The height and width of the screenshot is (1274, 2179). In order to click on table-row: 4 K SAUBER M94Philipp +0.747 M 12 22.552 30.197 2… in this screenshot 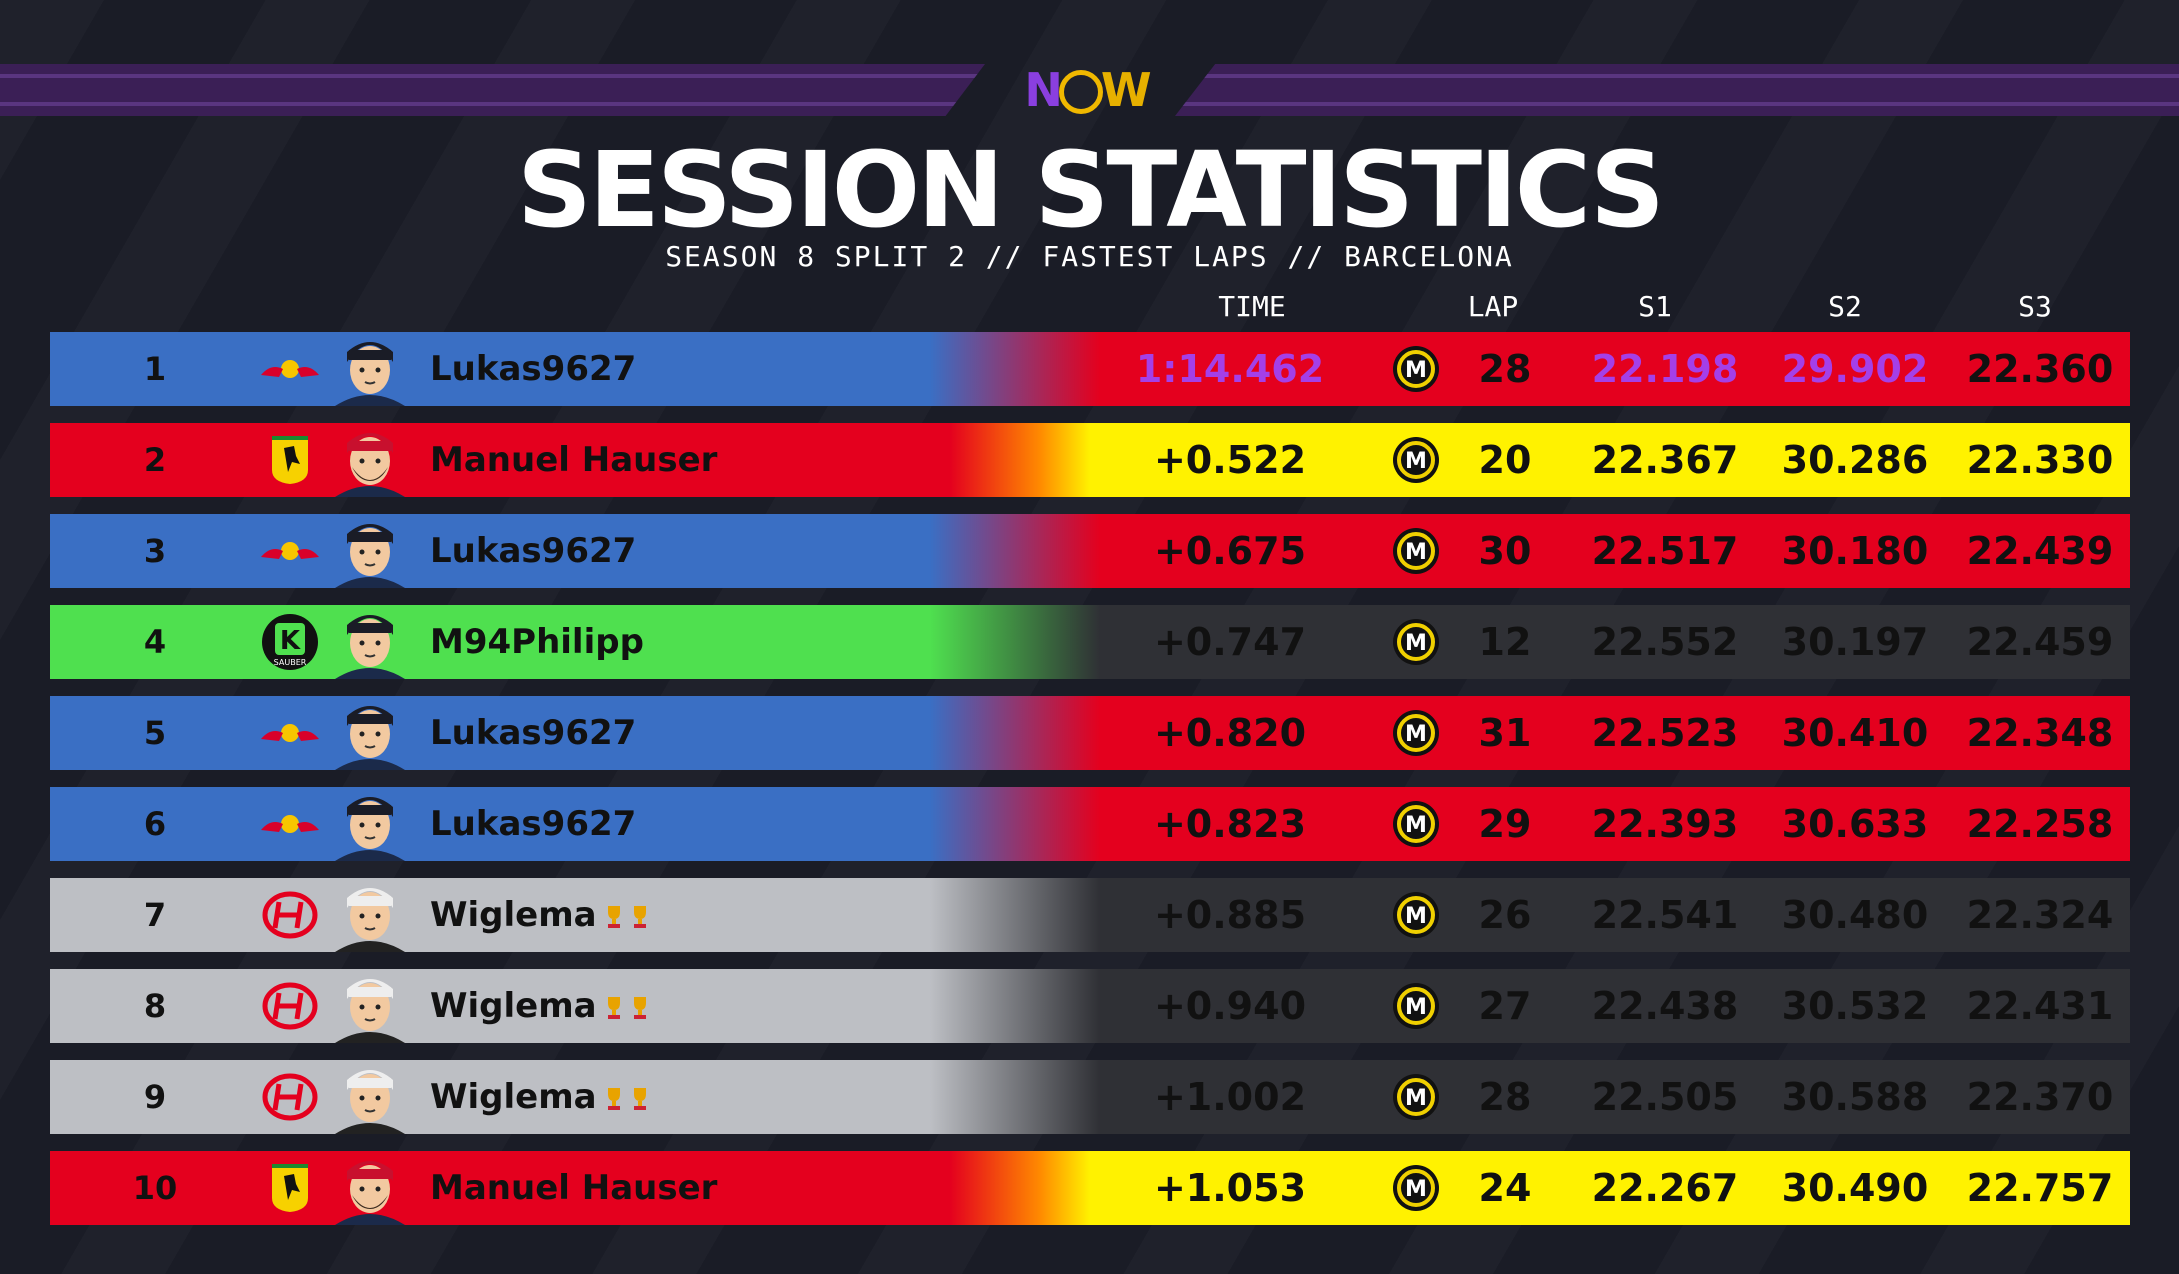, I will do `click(1090, 642)`.